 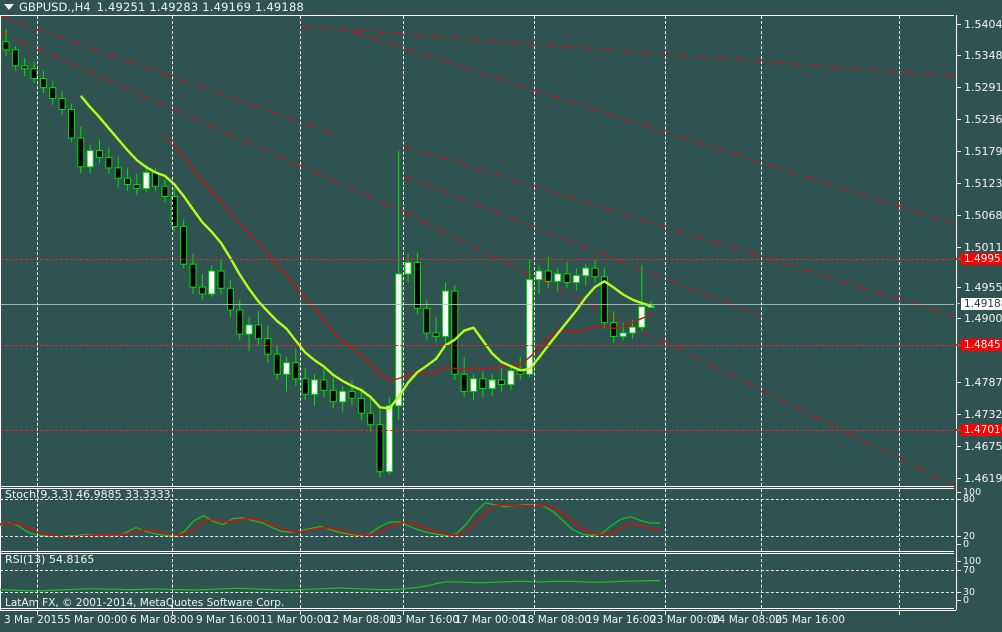 I want to click on price-scale-label: 1.46750, so click(x=983, y=446).